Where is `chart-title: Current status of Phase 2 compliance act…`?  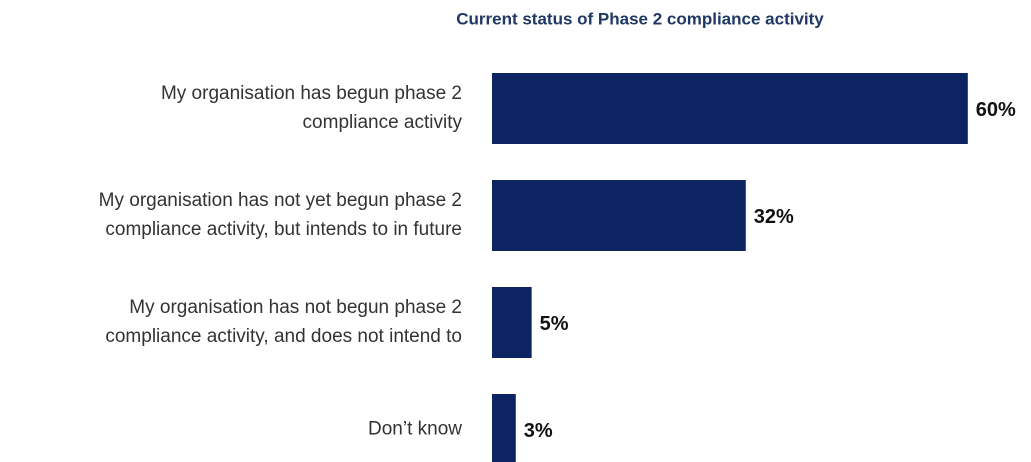 chart-title: Current status of Phase 2 compliance act… is located at coordinates (640, 18).